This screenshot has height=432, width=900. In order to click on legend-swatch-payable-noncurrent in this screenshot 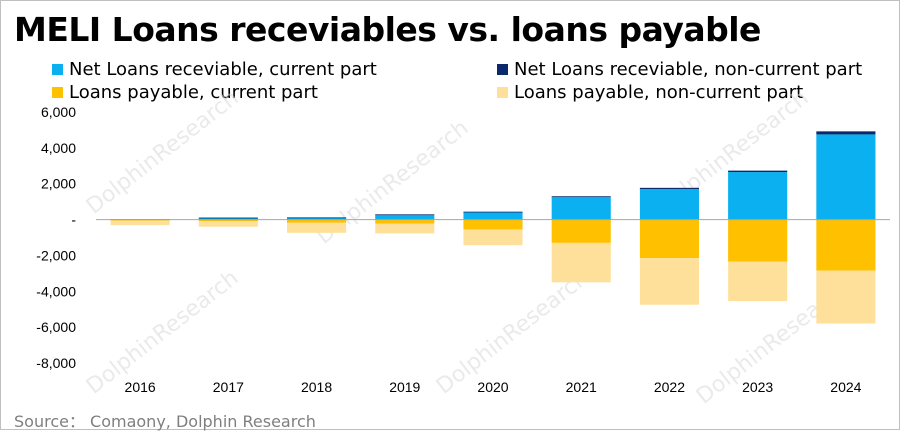, I will do `click(502, 92)`.